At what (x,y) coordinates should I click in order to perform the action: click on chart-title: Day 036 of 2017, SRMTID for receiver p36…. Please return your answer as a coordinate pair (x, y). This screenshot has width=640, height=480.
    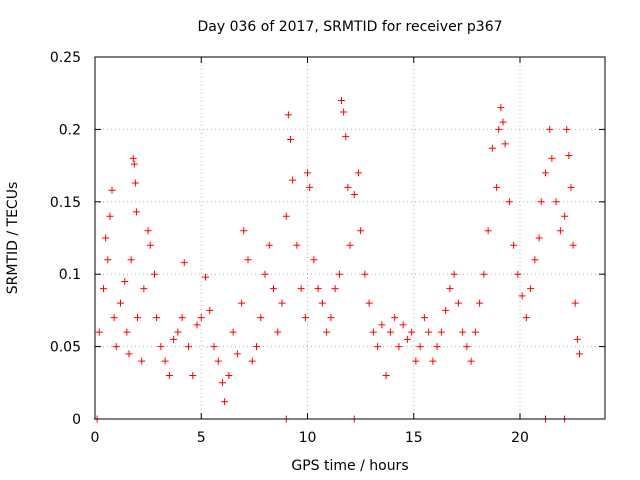
    Looking at the image, I should click on (349, 27).